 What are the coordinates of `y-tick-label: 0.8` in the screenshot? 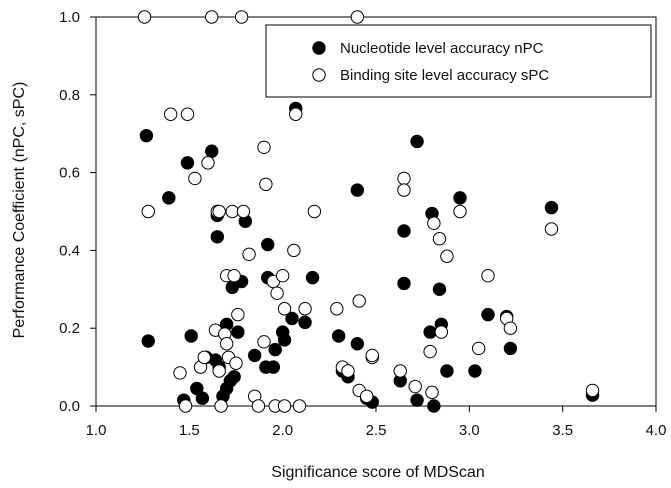 It's located at (69, 95).